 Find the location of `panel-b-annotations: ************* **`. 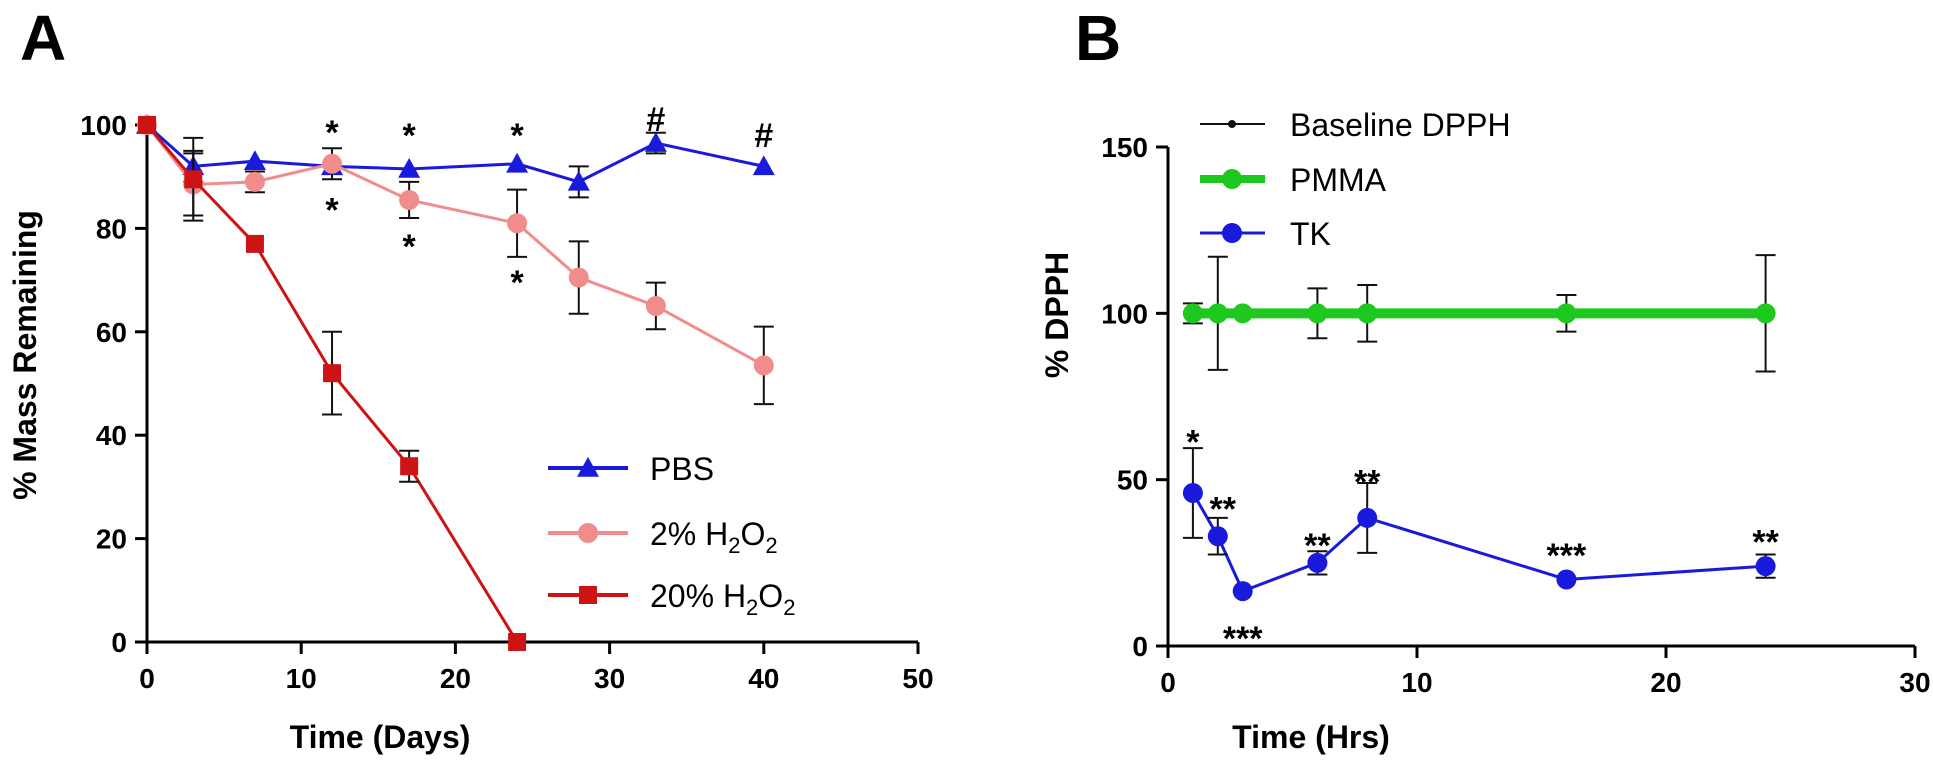

panel-b-annotations: ************* ** is located at coordinates (1482, 541).